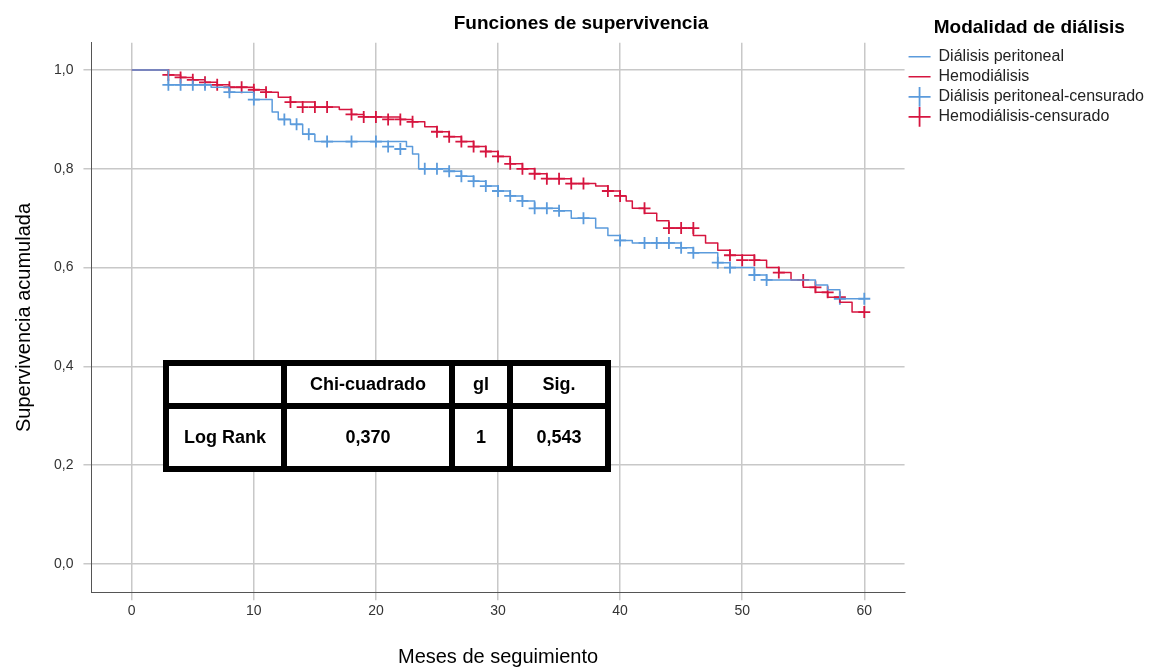 This screenshot has width=1157, height=672. Describe the element at coordinates (498, 655) in the screenshot. I see `x-axis-title: Meses de seguimiento` at that location.